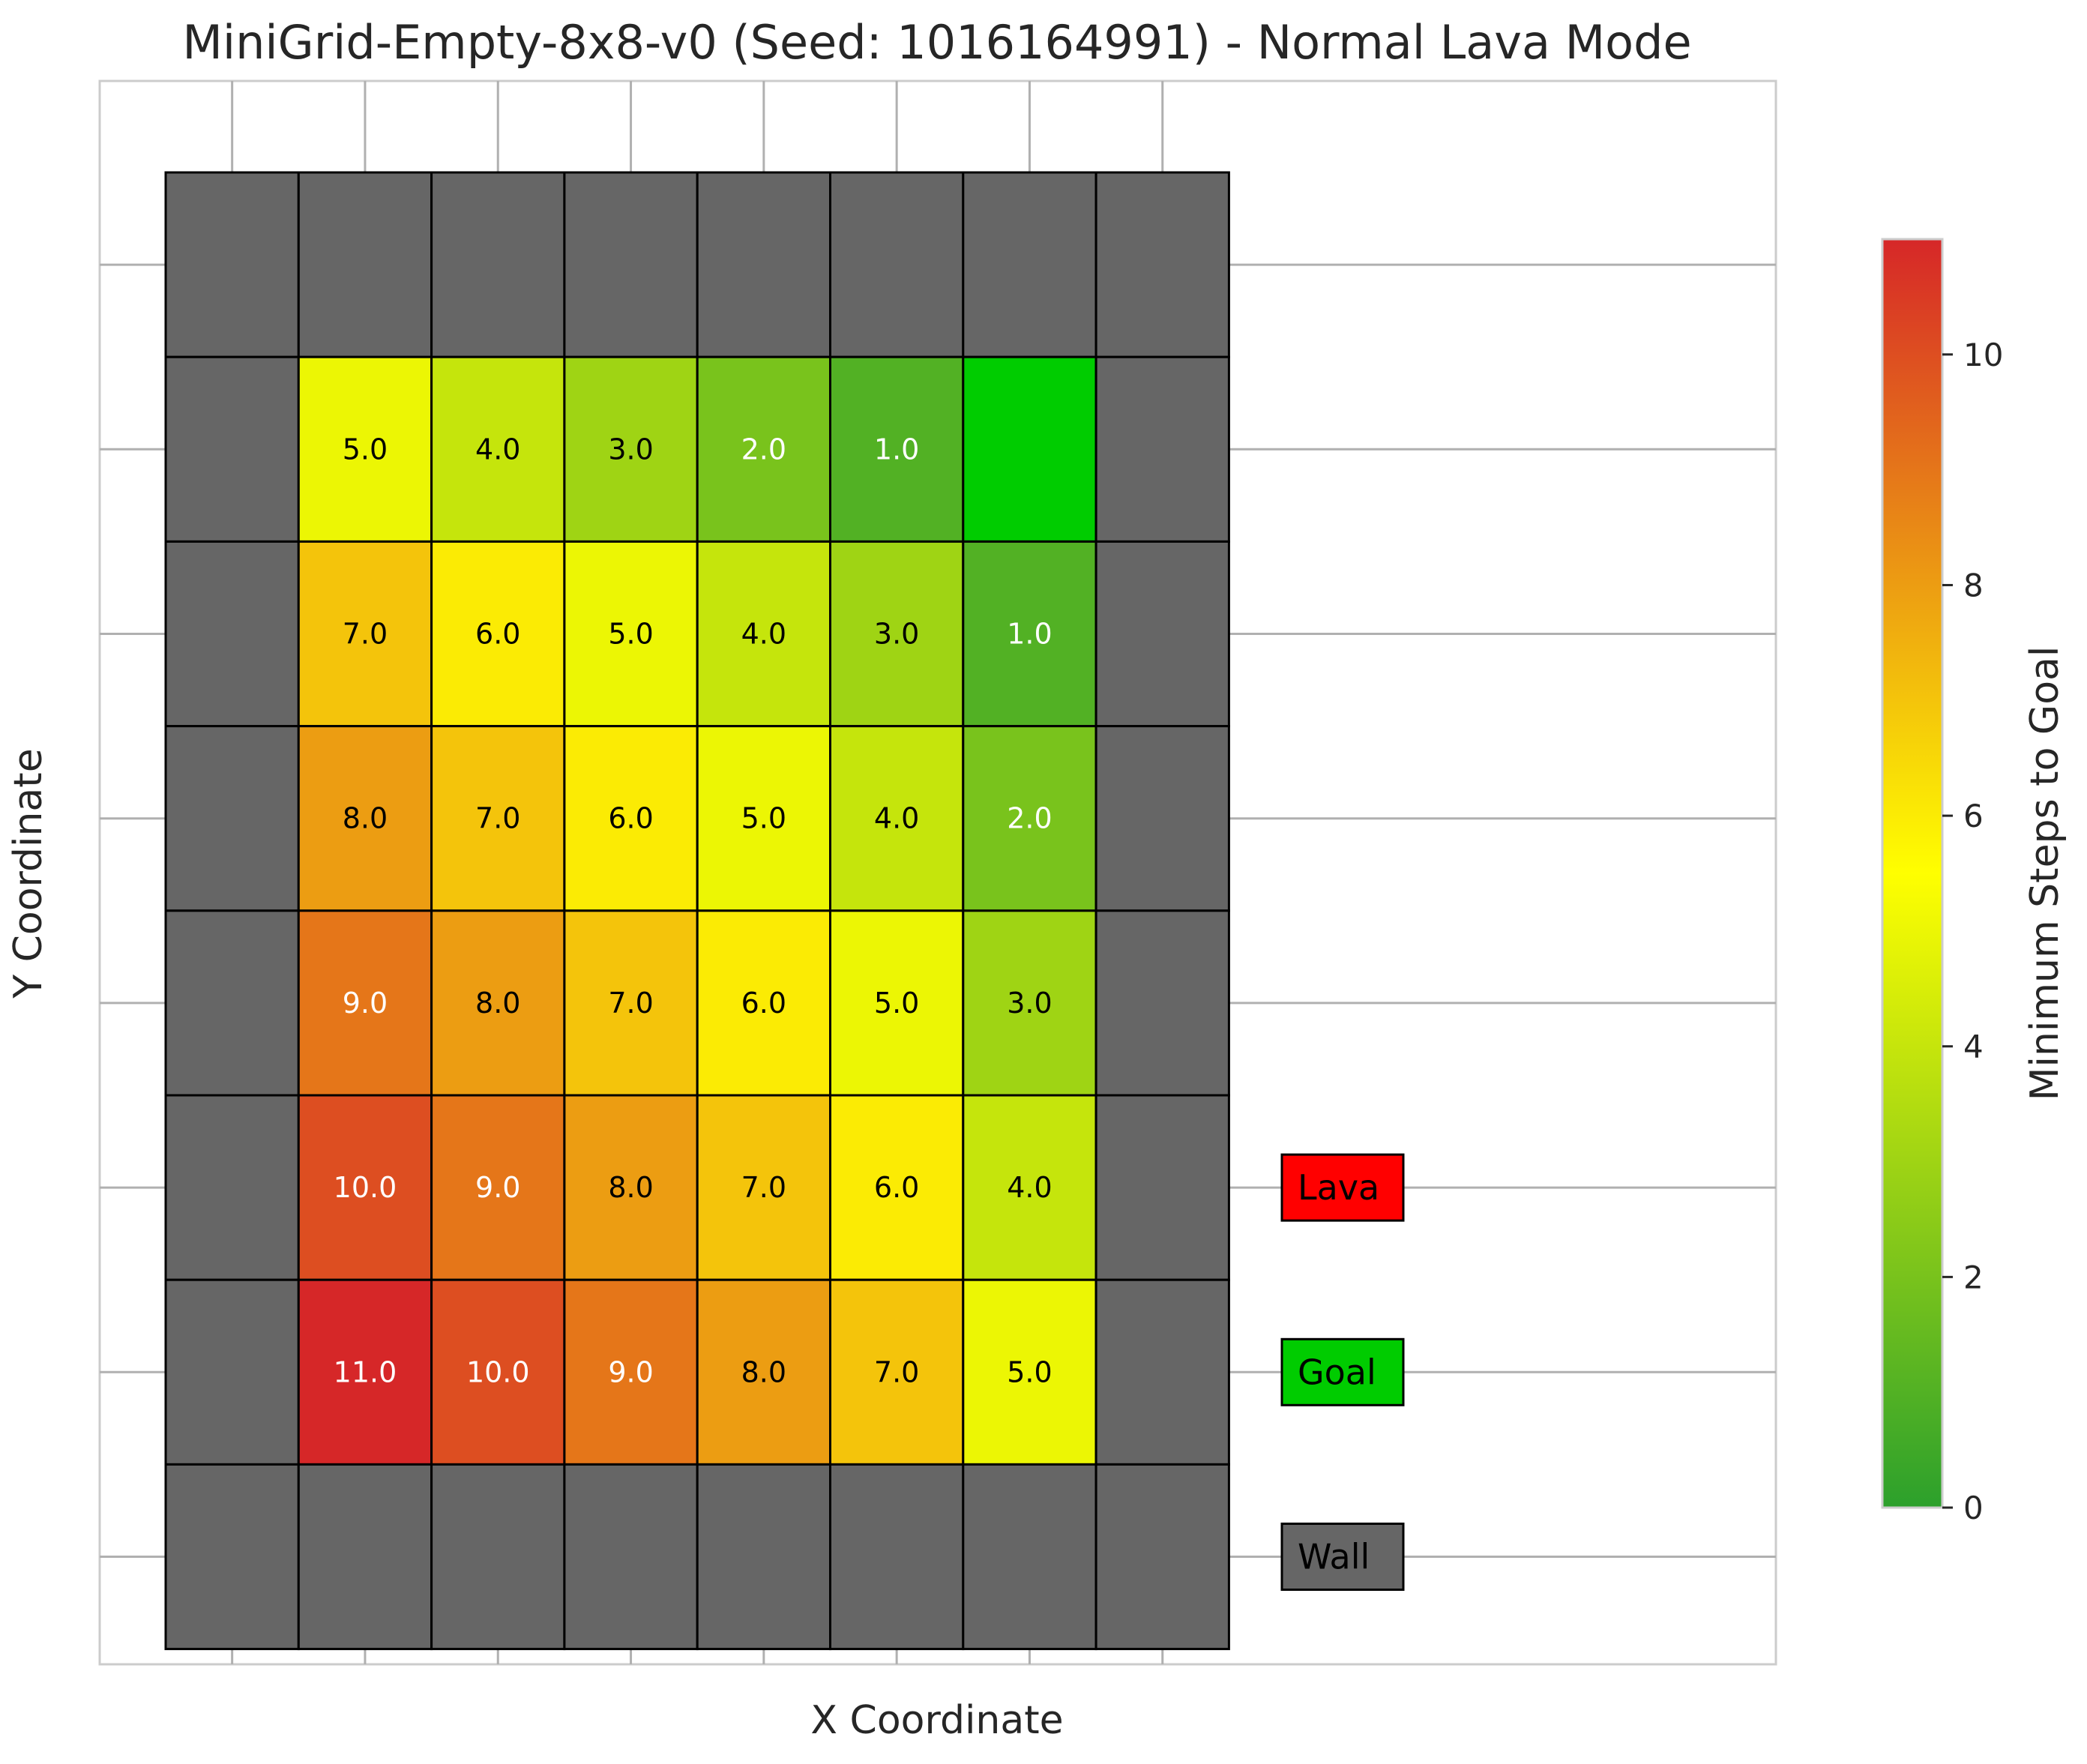 The height and width of the screenshot is (1764, 2087). I want to click on colorbar: 0 2 4 6 8 10 Minimum Steps to Goal, so click(1974, 882).